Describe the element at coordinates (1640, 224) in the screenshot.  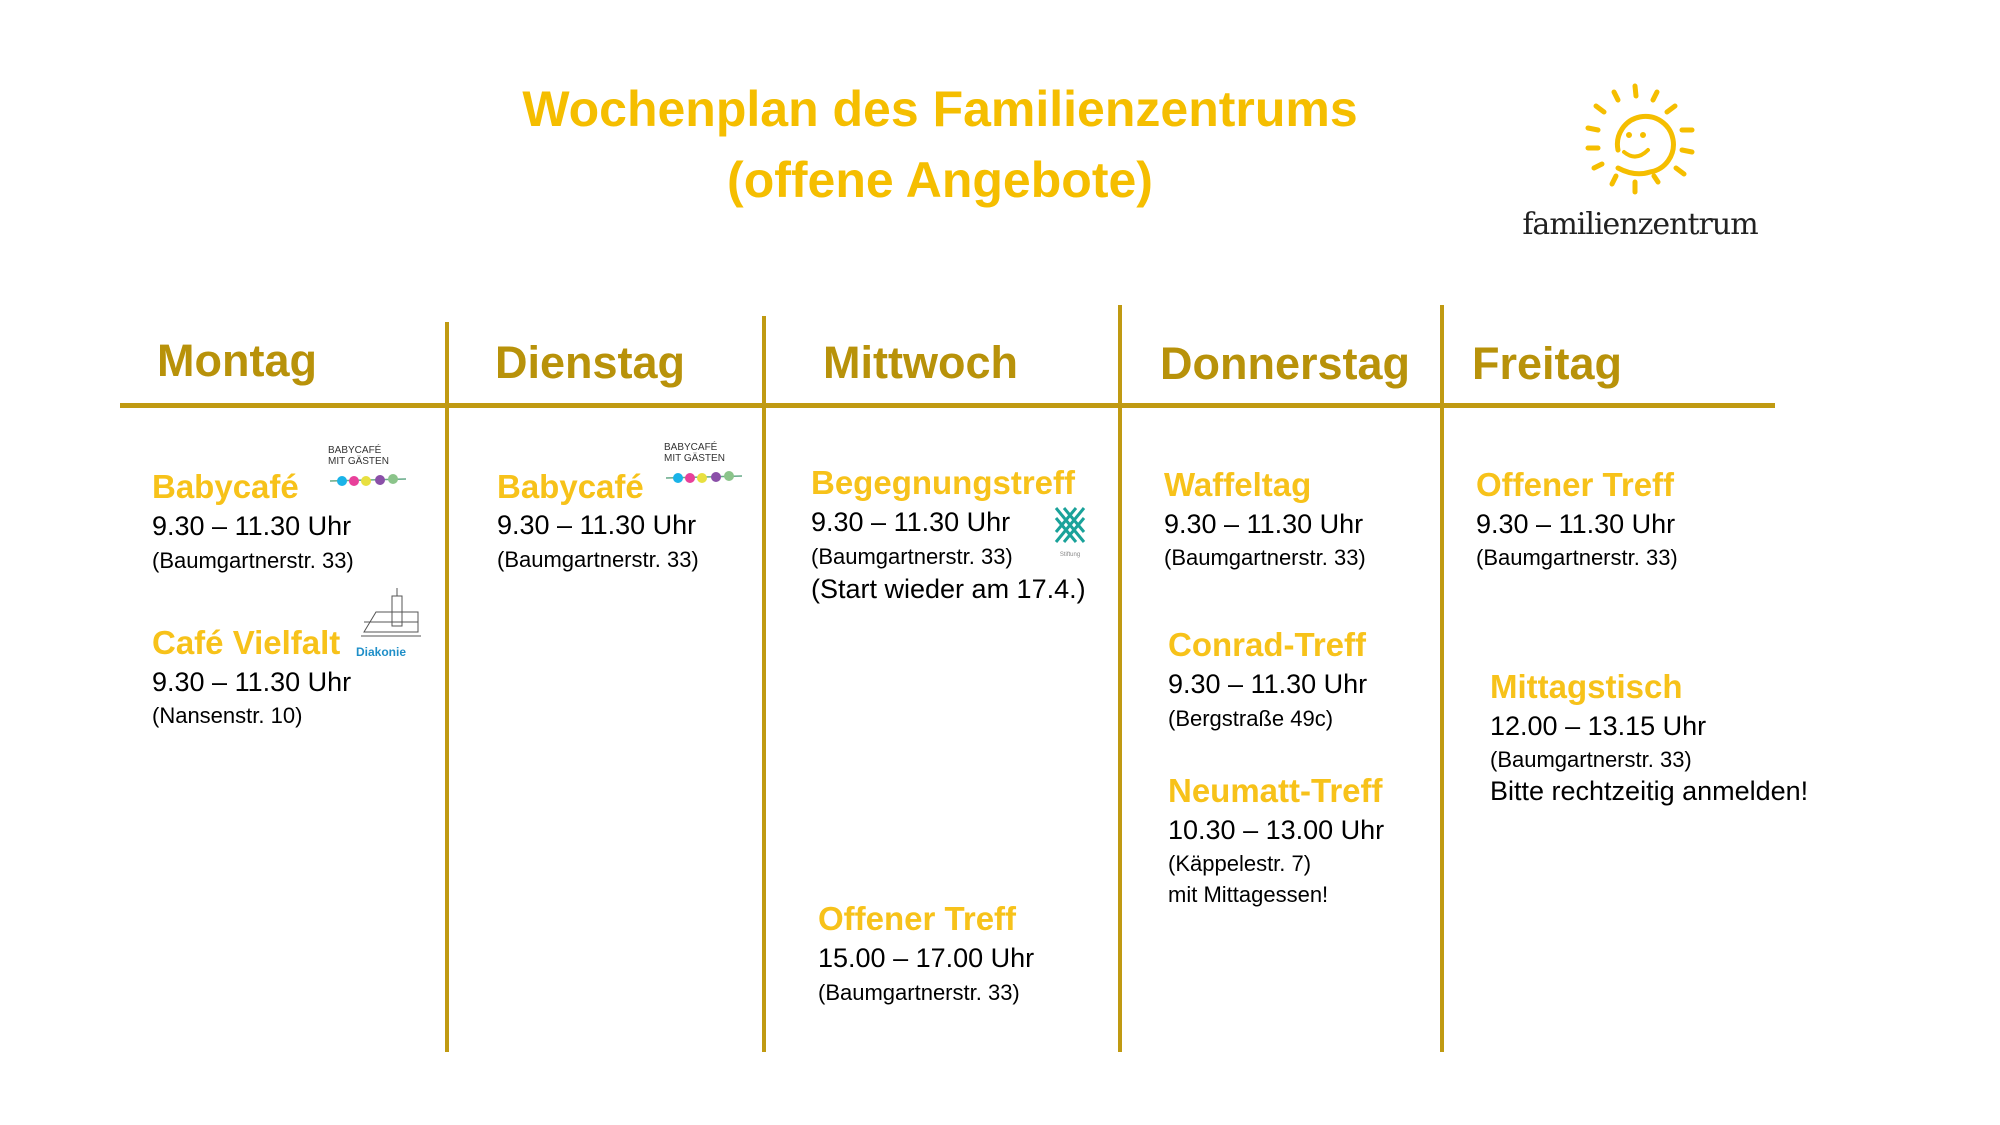
I see `logo-text: familienzentrum` at that location.